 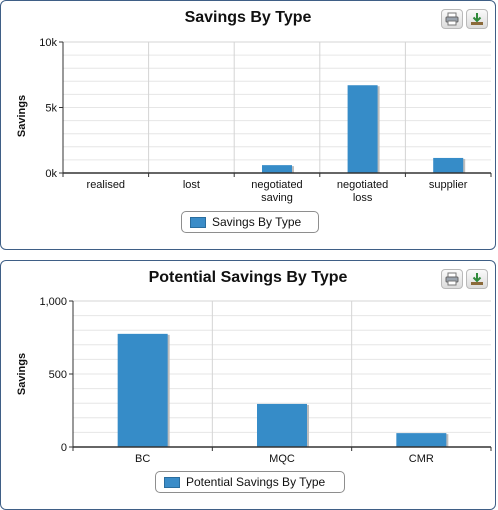 I want to click on x-tick-label: CMR, so click(x=421, y=459).